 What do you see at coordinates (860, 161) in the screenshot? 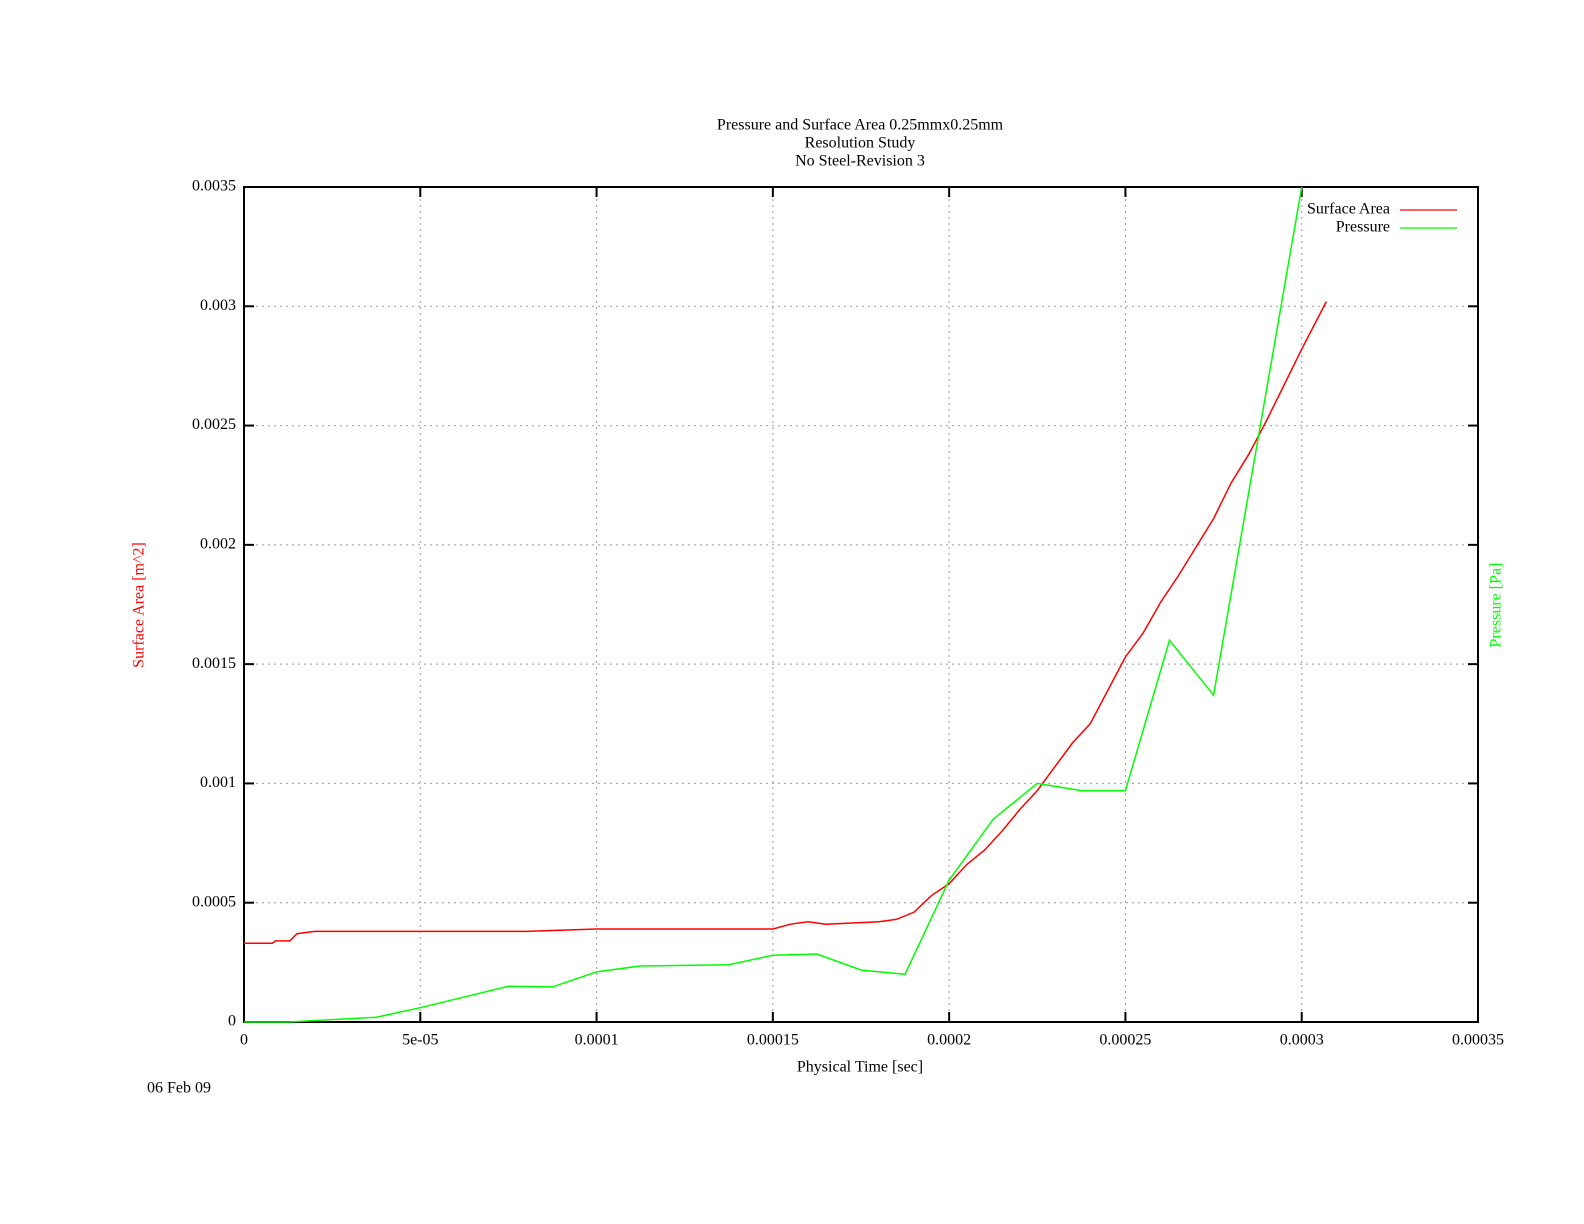
I see `chart-title: No Steel-Revision 3` at bounding box center [860, 161].